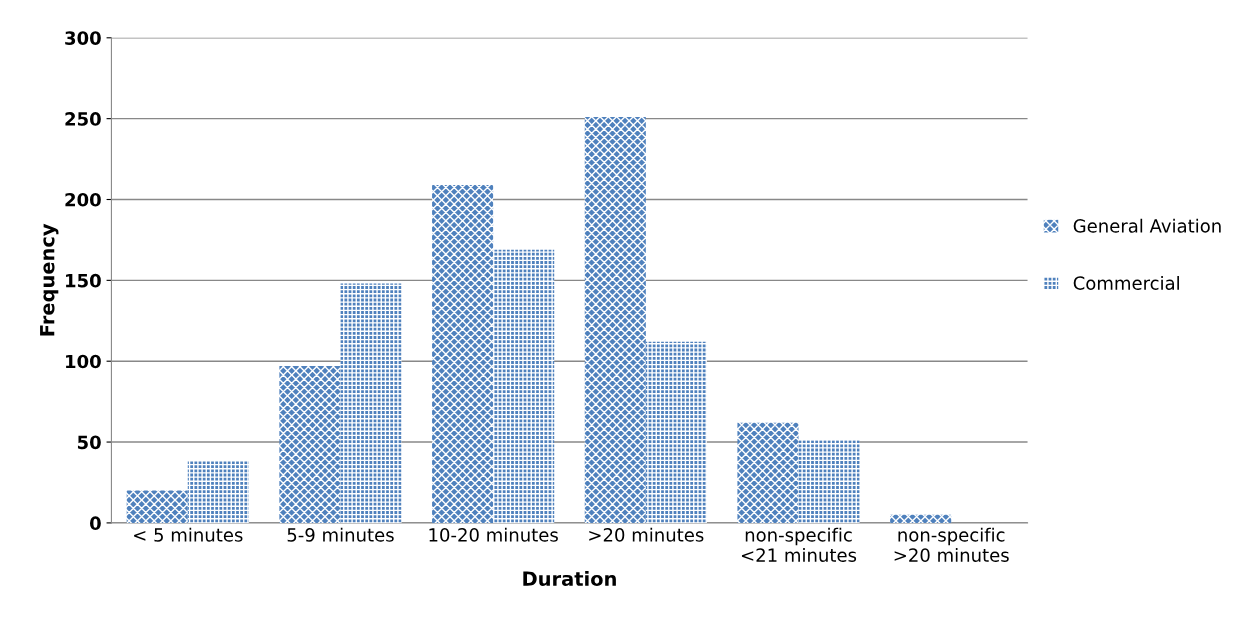  What do you see at coordinates (646, 534) in the screenshot?
I see `x-tick-label: >20 minutes` at bounding box center [646, 534].